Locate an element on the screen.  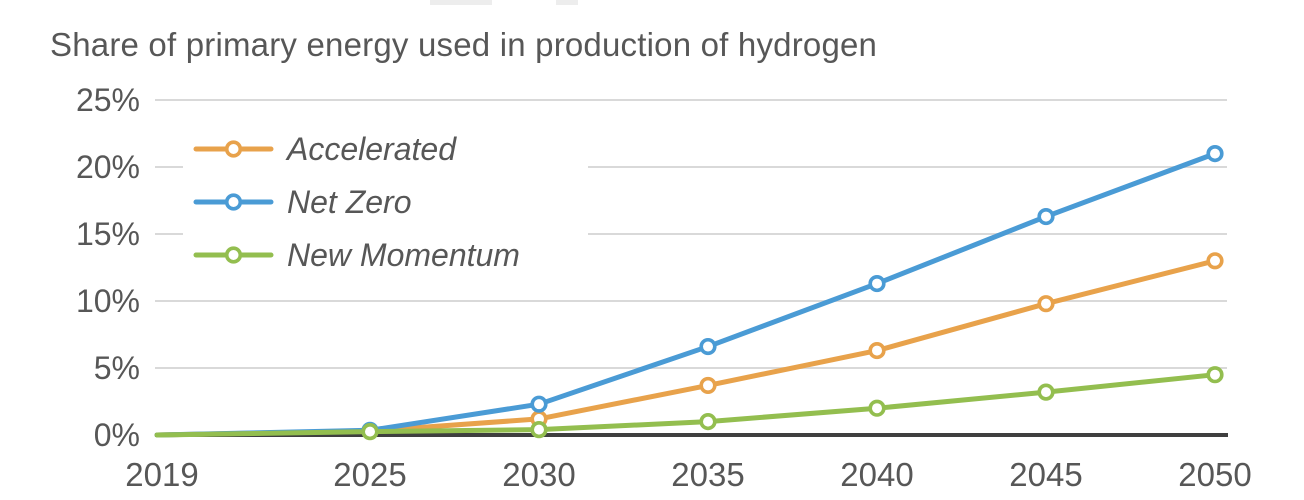
legend-label-new-momentum: New Momentum is located at coordinates (403, 255).